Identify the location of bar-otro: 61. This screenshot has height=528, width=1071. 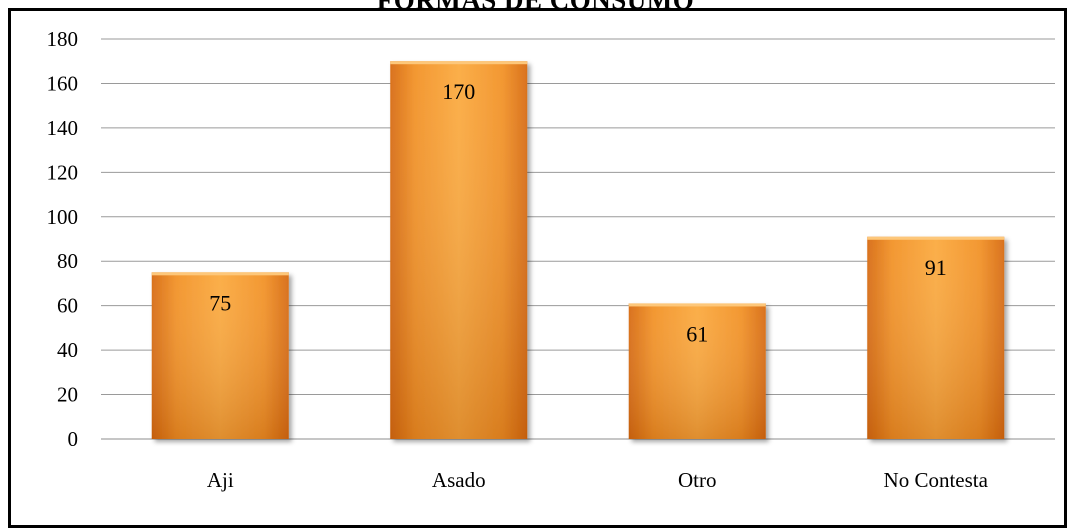
(697, 371).